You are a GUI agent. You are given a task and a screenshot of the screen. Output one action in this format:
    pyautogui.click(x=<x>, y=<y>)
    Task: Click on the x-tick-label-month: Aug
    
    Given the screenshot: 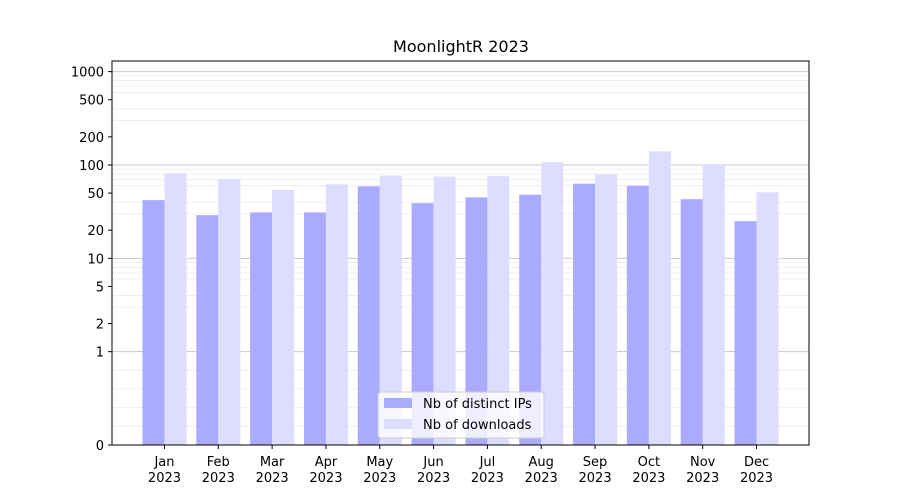 What is the action you would take?
    pyautogui.click(x=541, y=462)
    